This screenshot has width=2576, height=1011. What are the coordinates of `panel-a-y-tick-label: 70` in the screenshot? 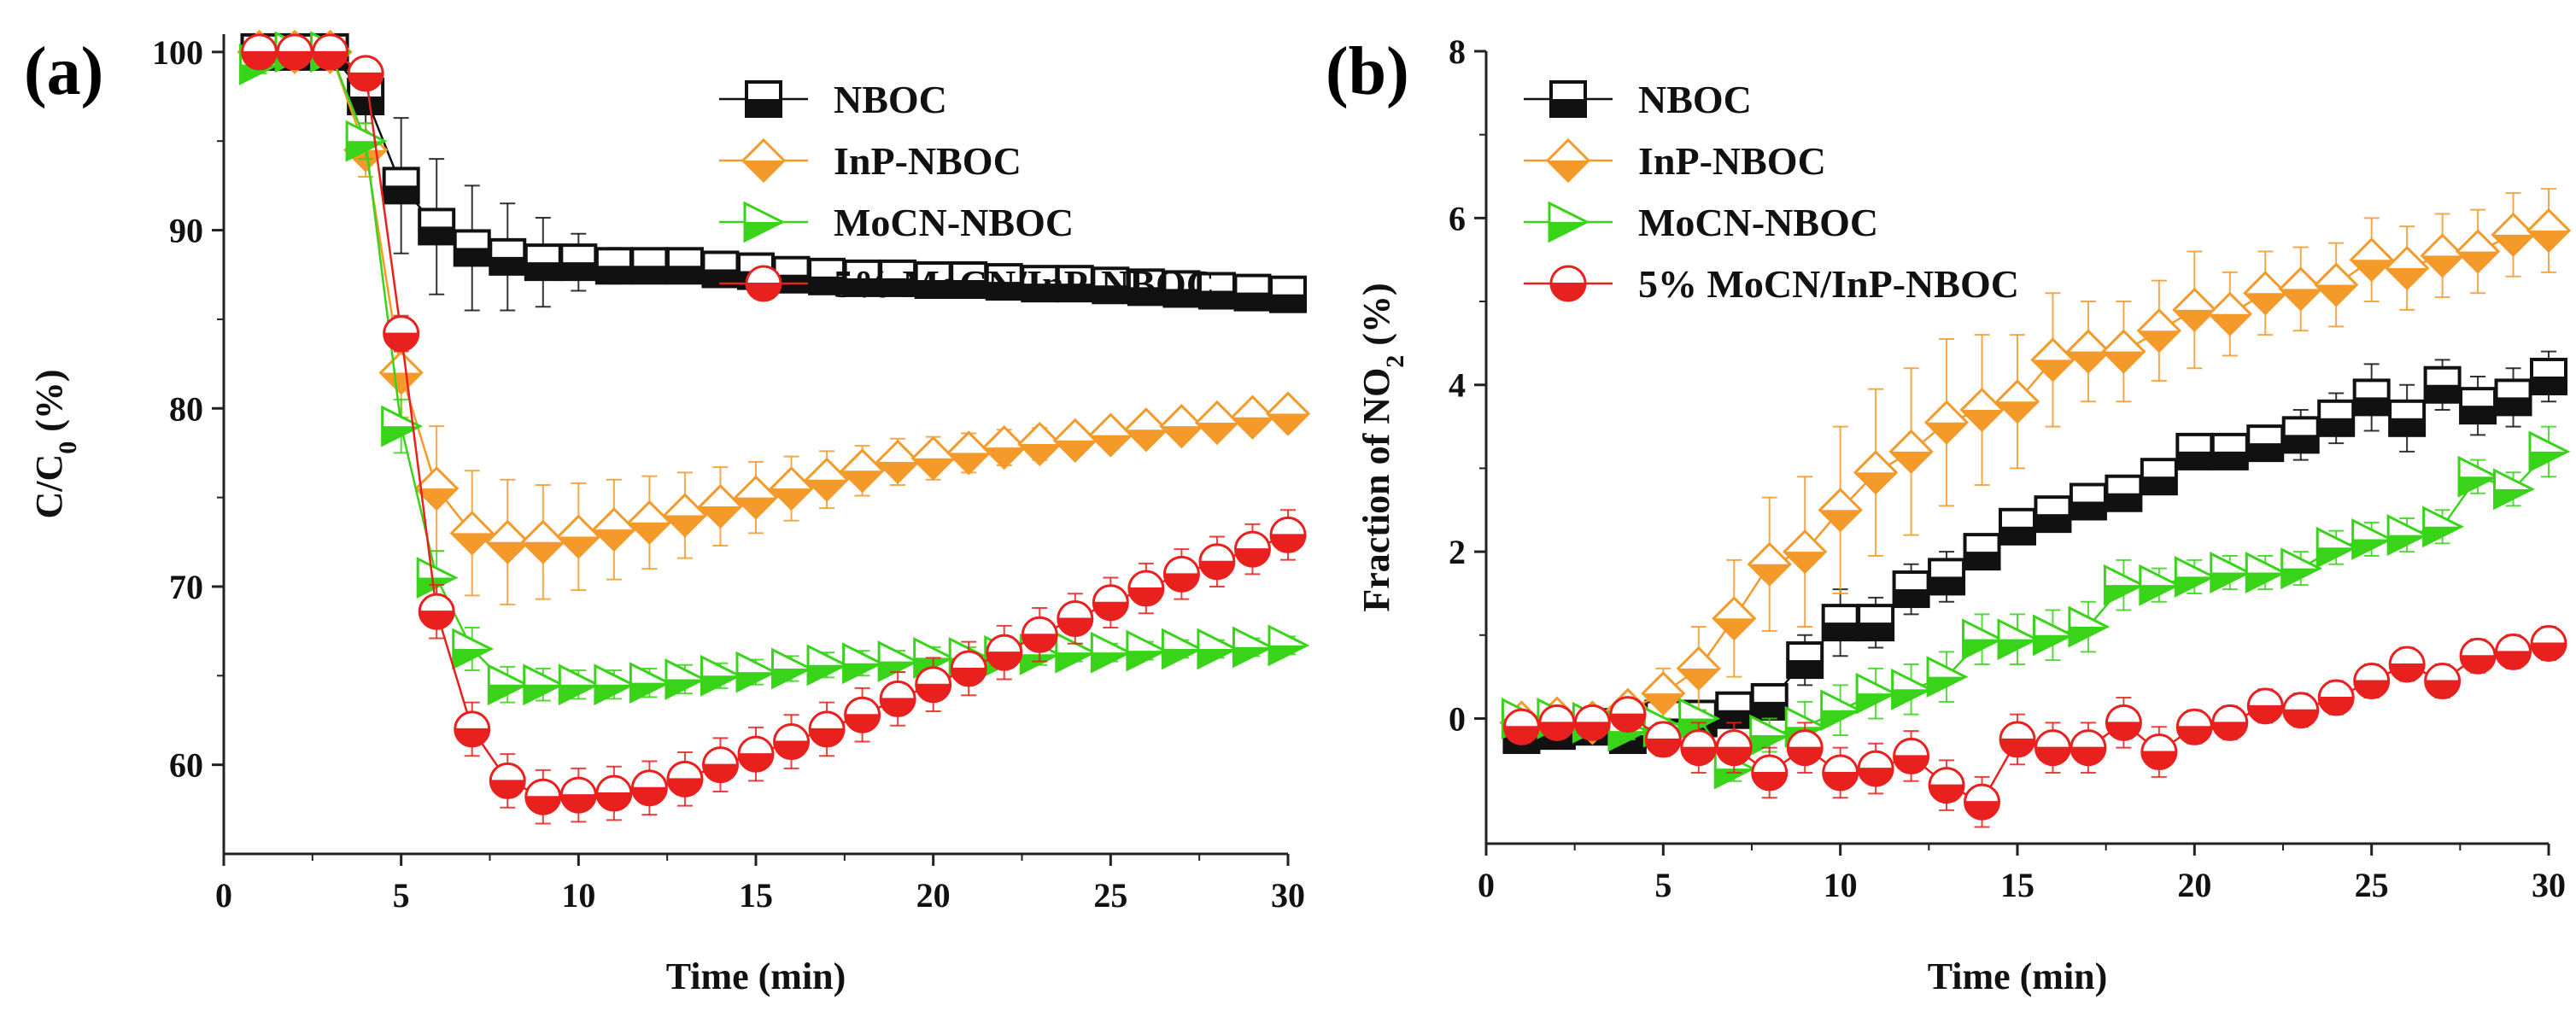 It's located at (186, 587).